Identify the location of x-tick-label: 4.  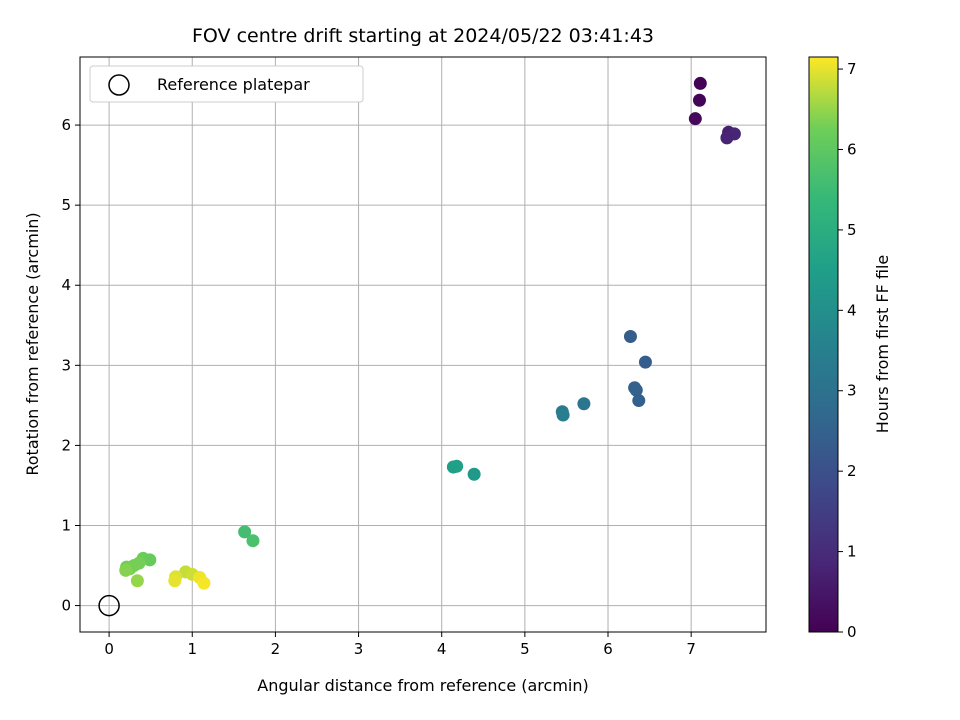
(442, 649).